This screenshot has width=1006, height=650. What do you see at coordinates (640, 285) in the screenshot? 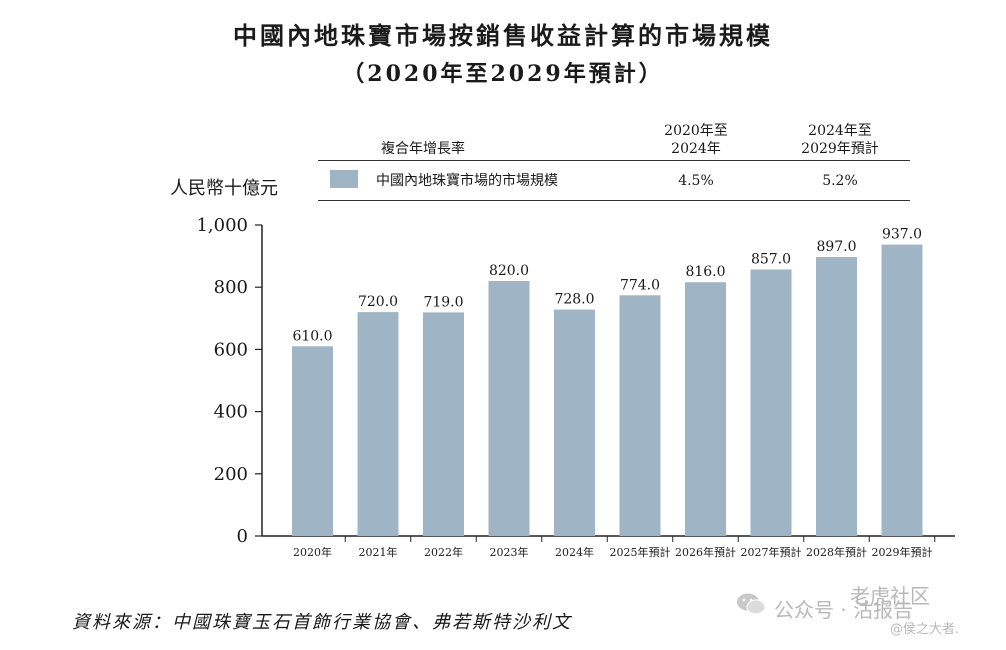
I see `bar-value-label: 774.0` at bounding box center [640, 285].